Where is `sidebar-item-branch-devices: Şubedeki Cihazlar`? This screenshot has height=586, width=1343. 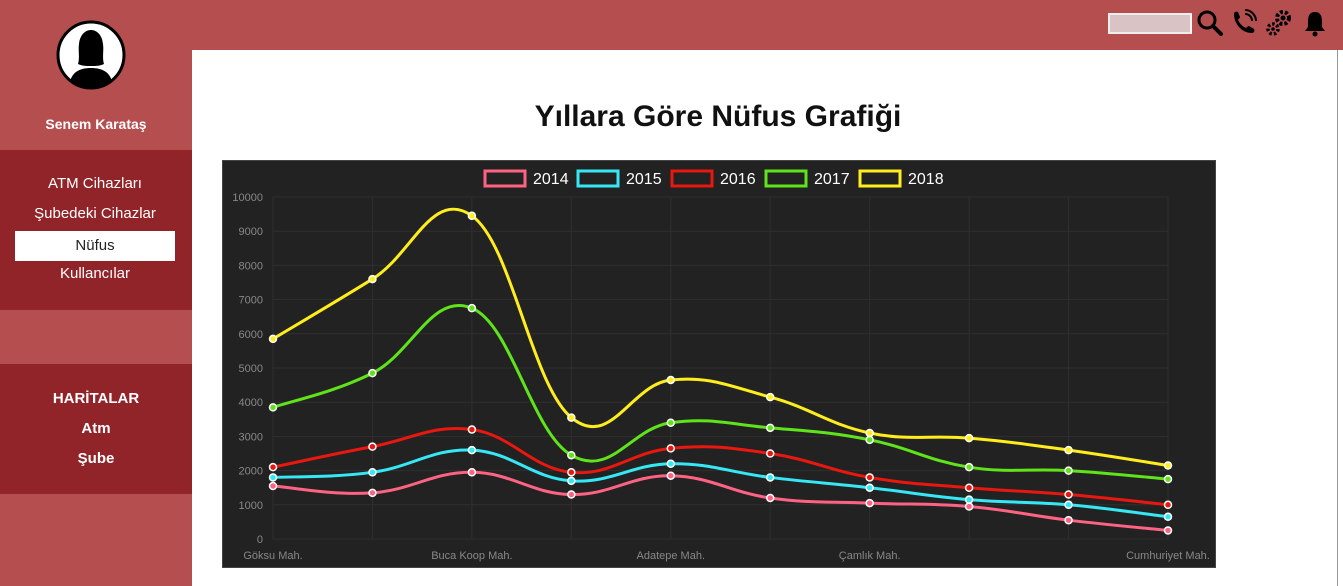
sidebar-item-branch-devices: Şubedeki Cihazlar is located at coordinates (95, 213).